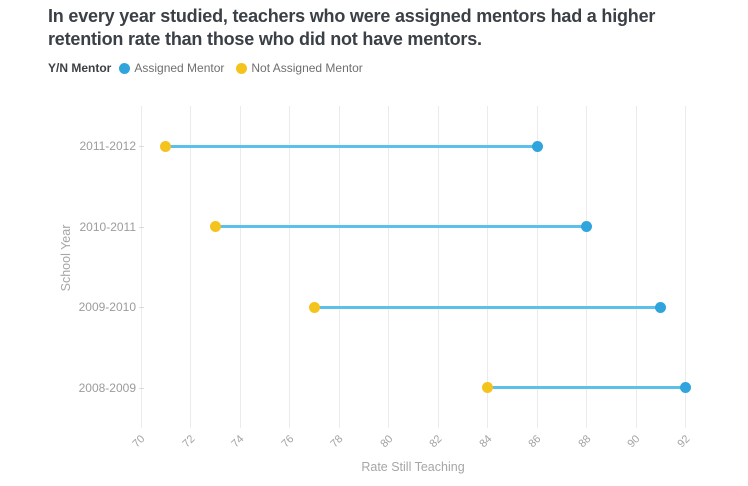 The image size is (748, 486). Describe the element at coordinates (307, 68) in the screenshot. I see `legend-item-label: Not Assigned Mentor` at that location.